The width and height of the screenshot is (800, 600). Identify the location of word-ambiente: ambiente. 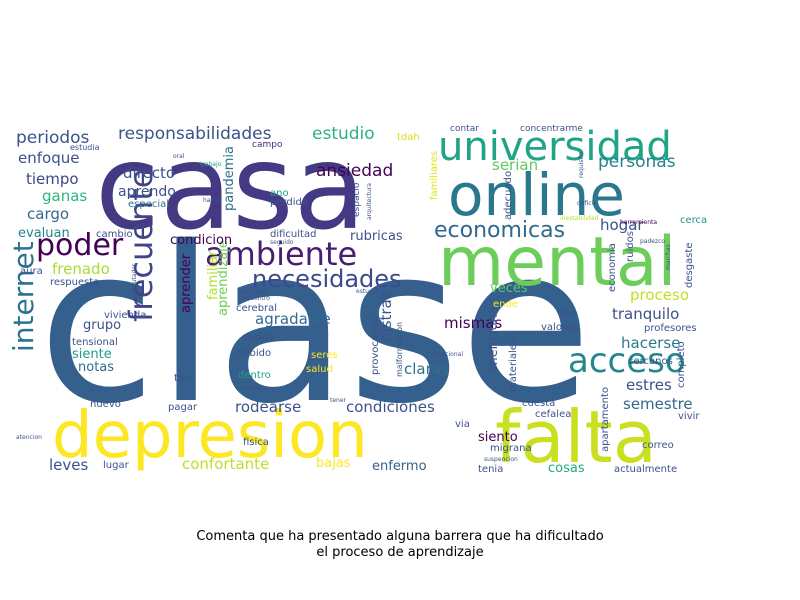
(281, 254).